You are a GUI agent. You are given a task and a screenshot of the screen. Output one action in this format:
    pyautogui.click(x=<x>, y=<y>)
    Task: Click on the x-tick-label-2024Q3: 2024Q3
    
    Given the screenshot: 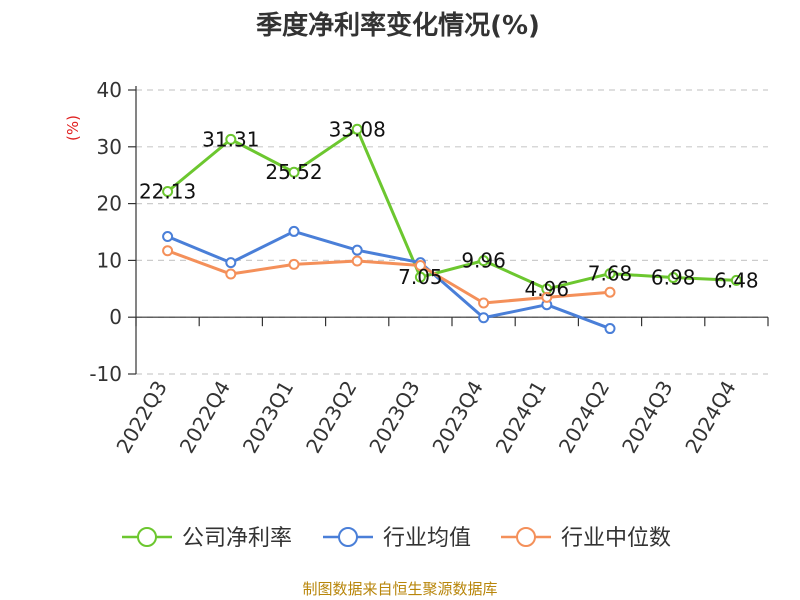 What is the action you would take?
    pyautogui.click(x=647, y=417)
    